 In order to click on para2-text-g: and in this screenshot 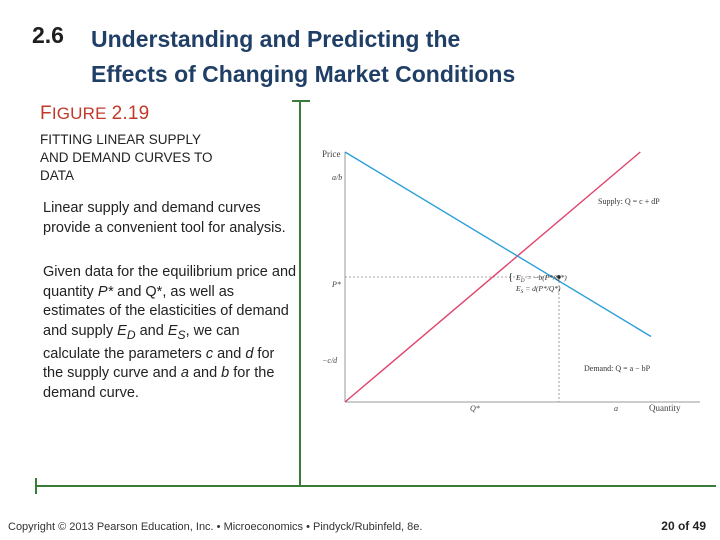, I will do `click(205, 373)`.